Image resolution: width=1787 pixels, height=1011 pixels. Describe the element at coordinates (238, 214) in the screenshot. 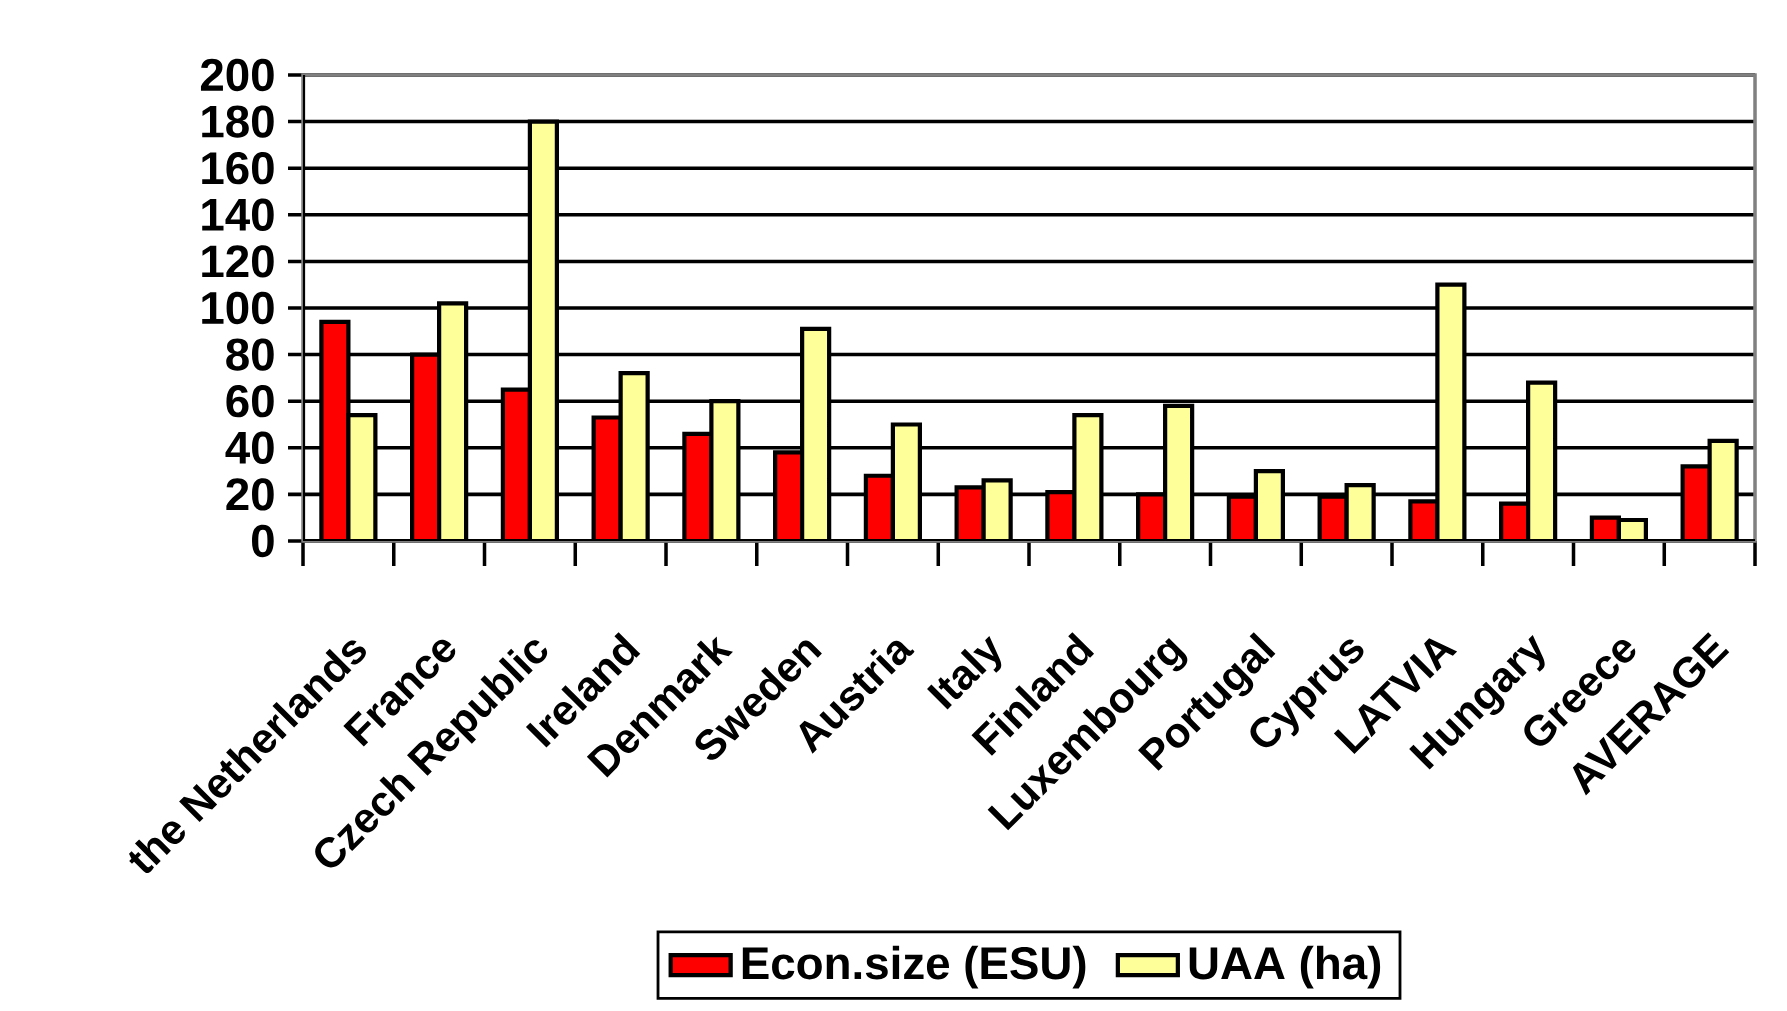

I see `y-tick-label: 140` at that location.